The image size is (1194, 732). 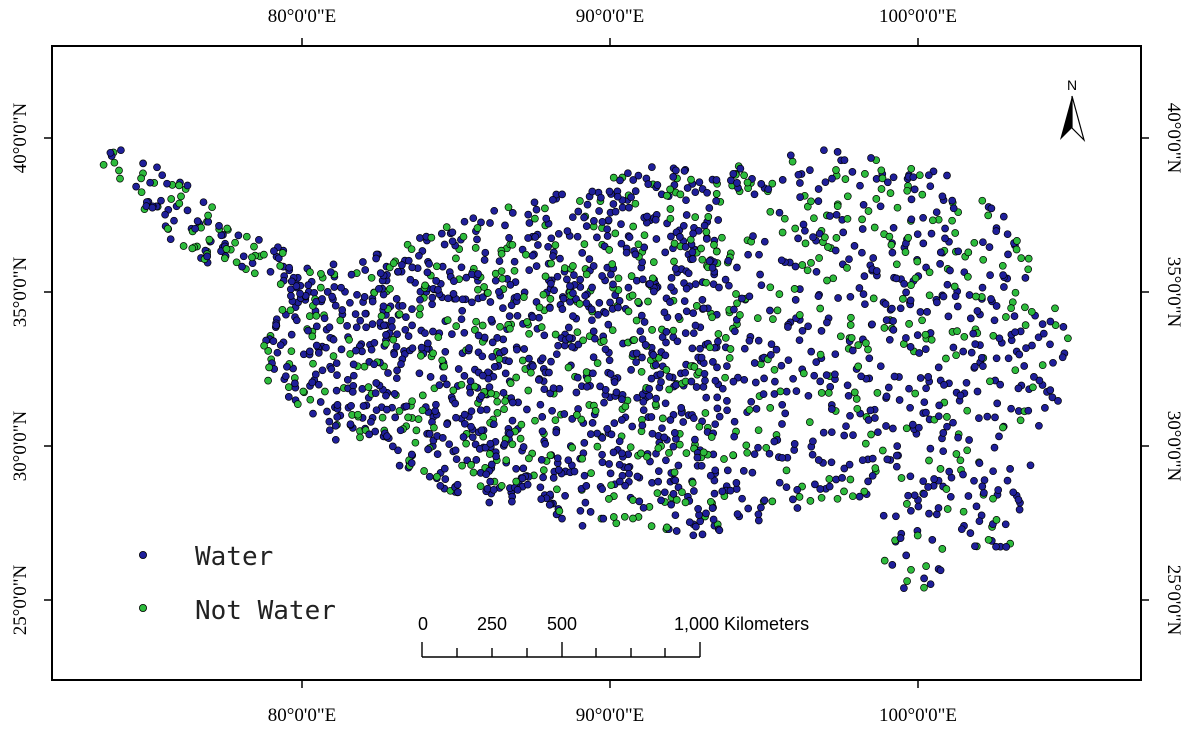 What do you see at coordinates (265, 611) in the screenshot?
I see `legend-not-water-label: Not Water` at bounding box center [265, 611].